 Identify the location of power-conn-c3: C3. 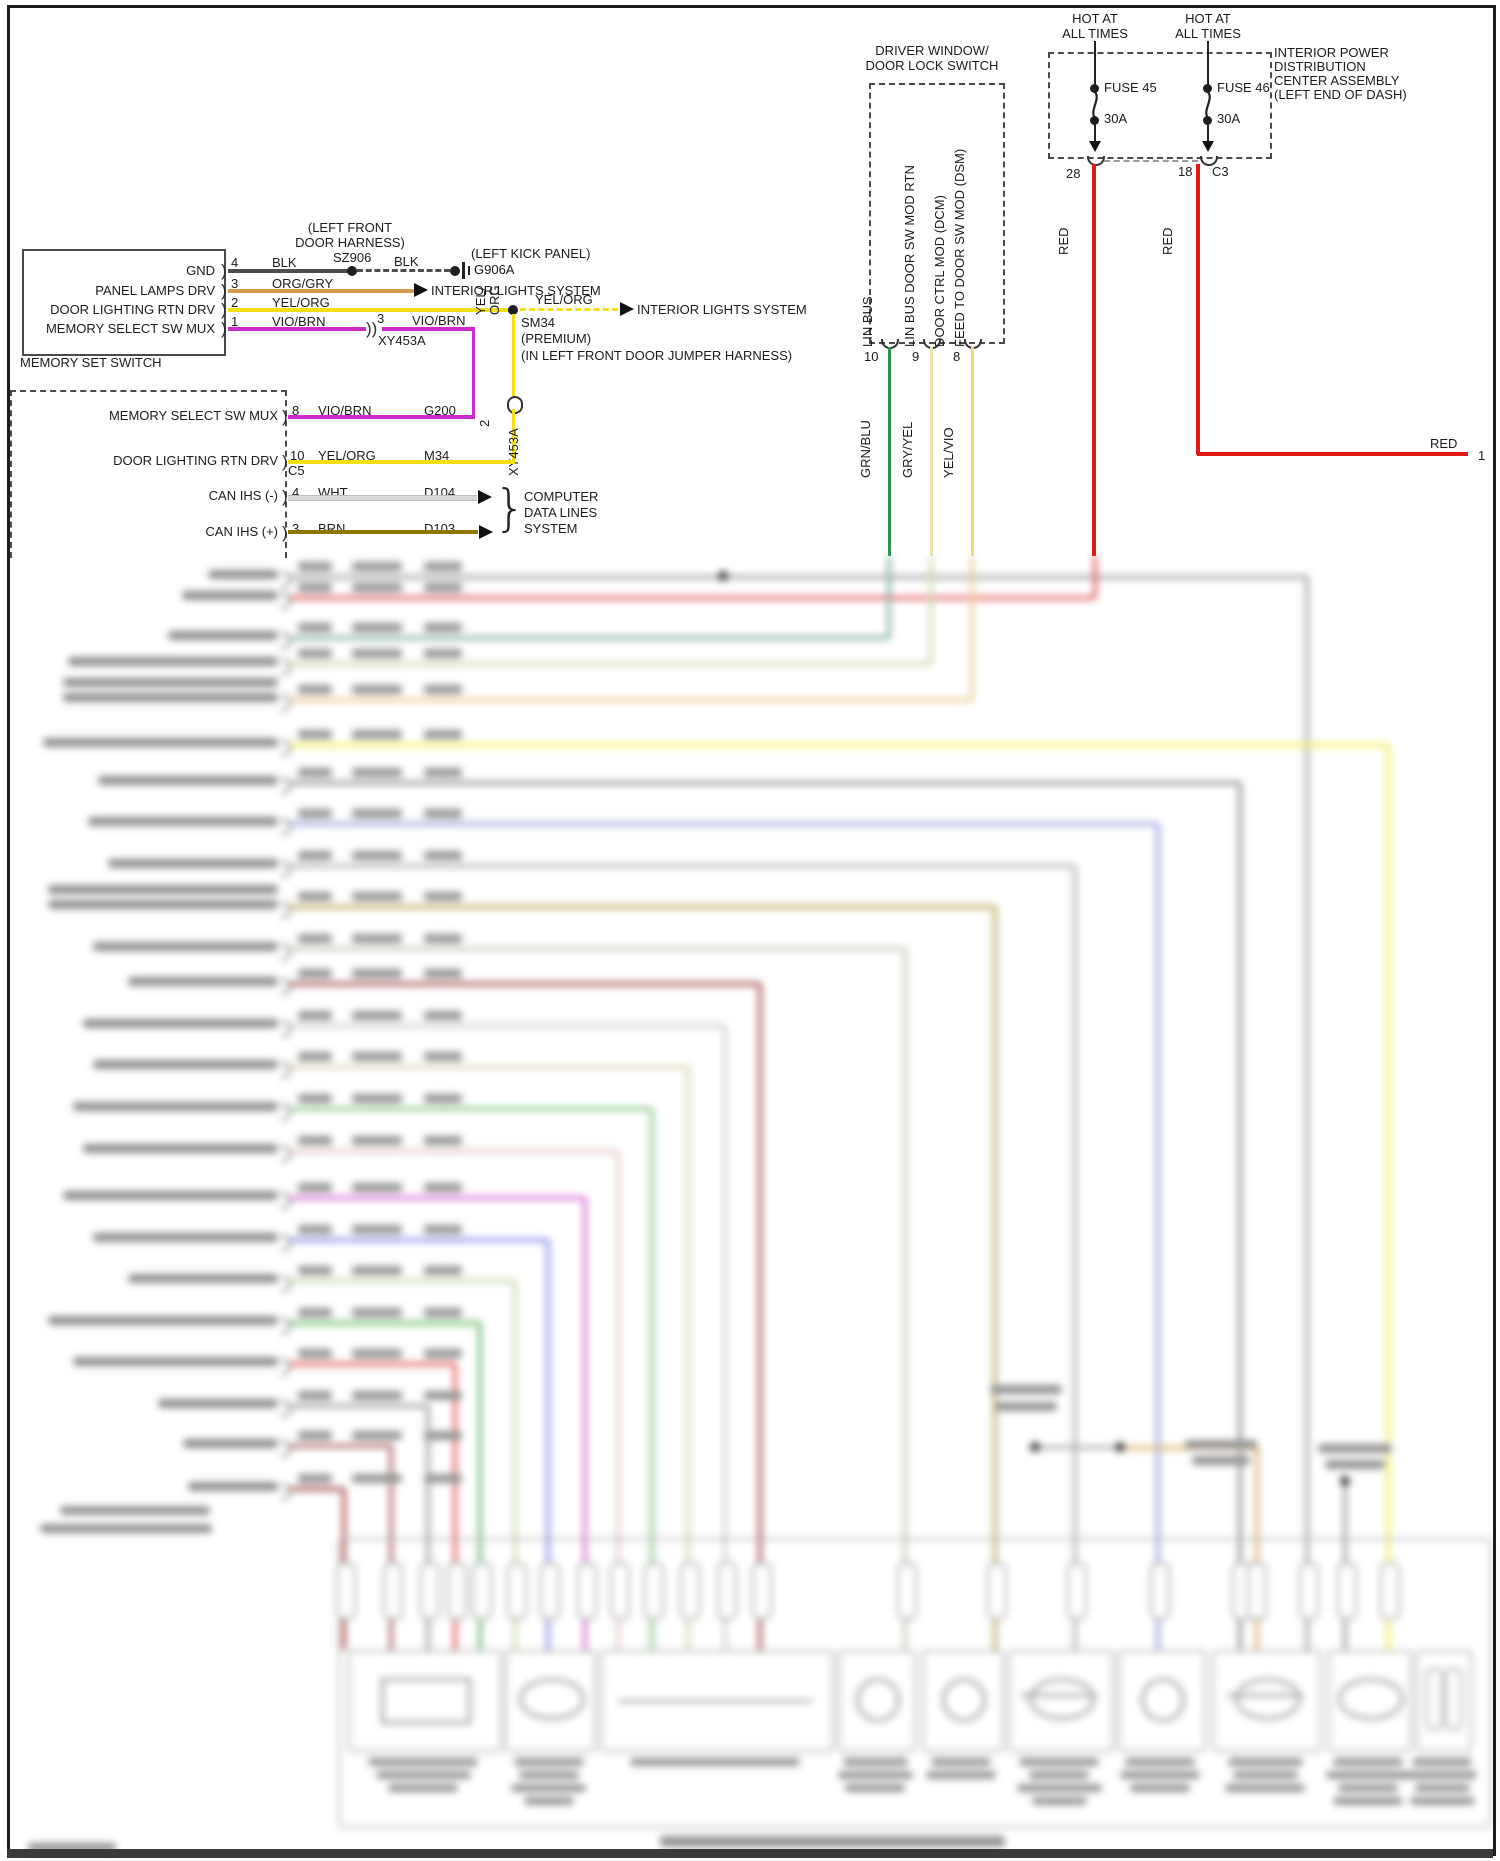
(1220, 171).